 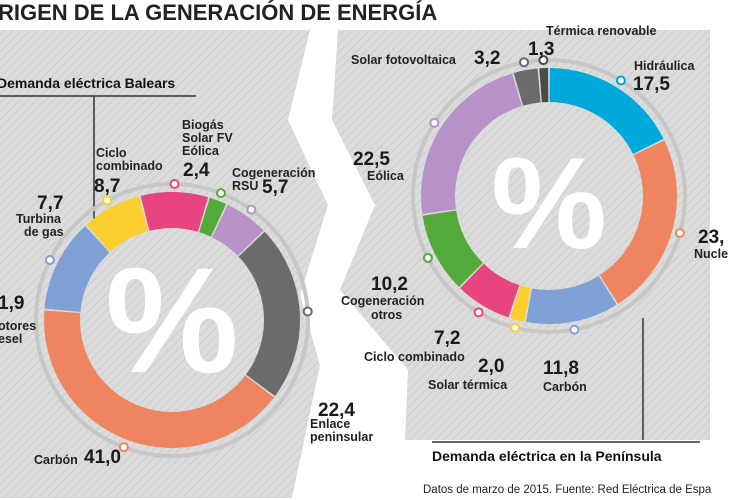 I want to click on peninsula-slice-carbon, so click(x=571, y=300).